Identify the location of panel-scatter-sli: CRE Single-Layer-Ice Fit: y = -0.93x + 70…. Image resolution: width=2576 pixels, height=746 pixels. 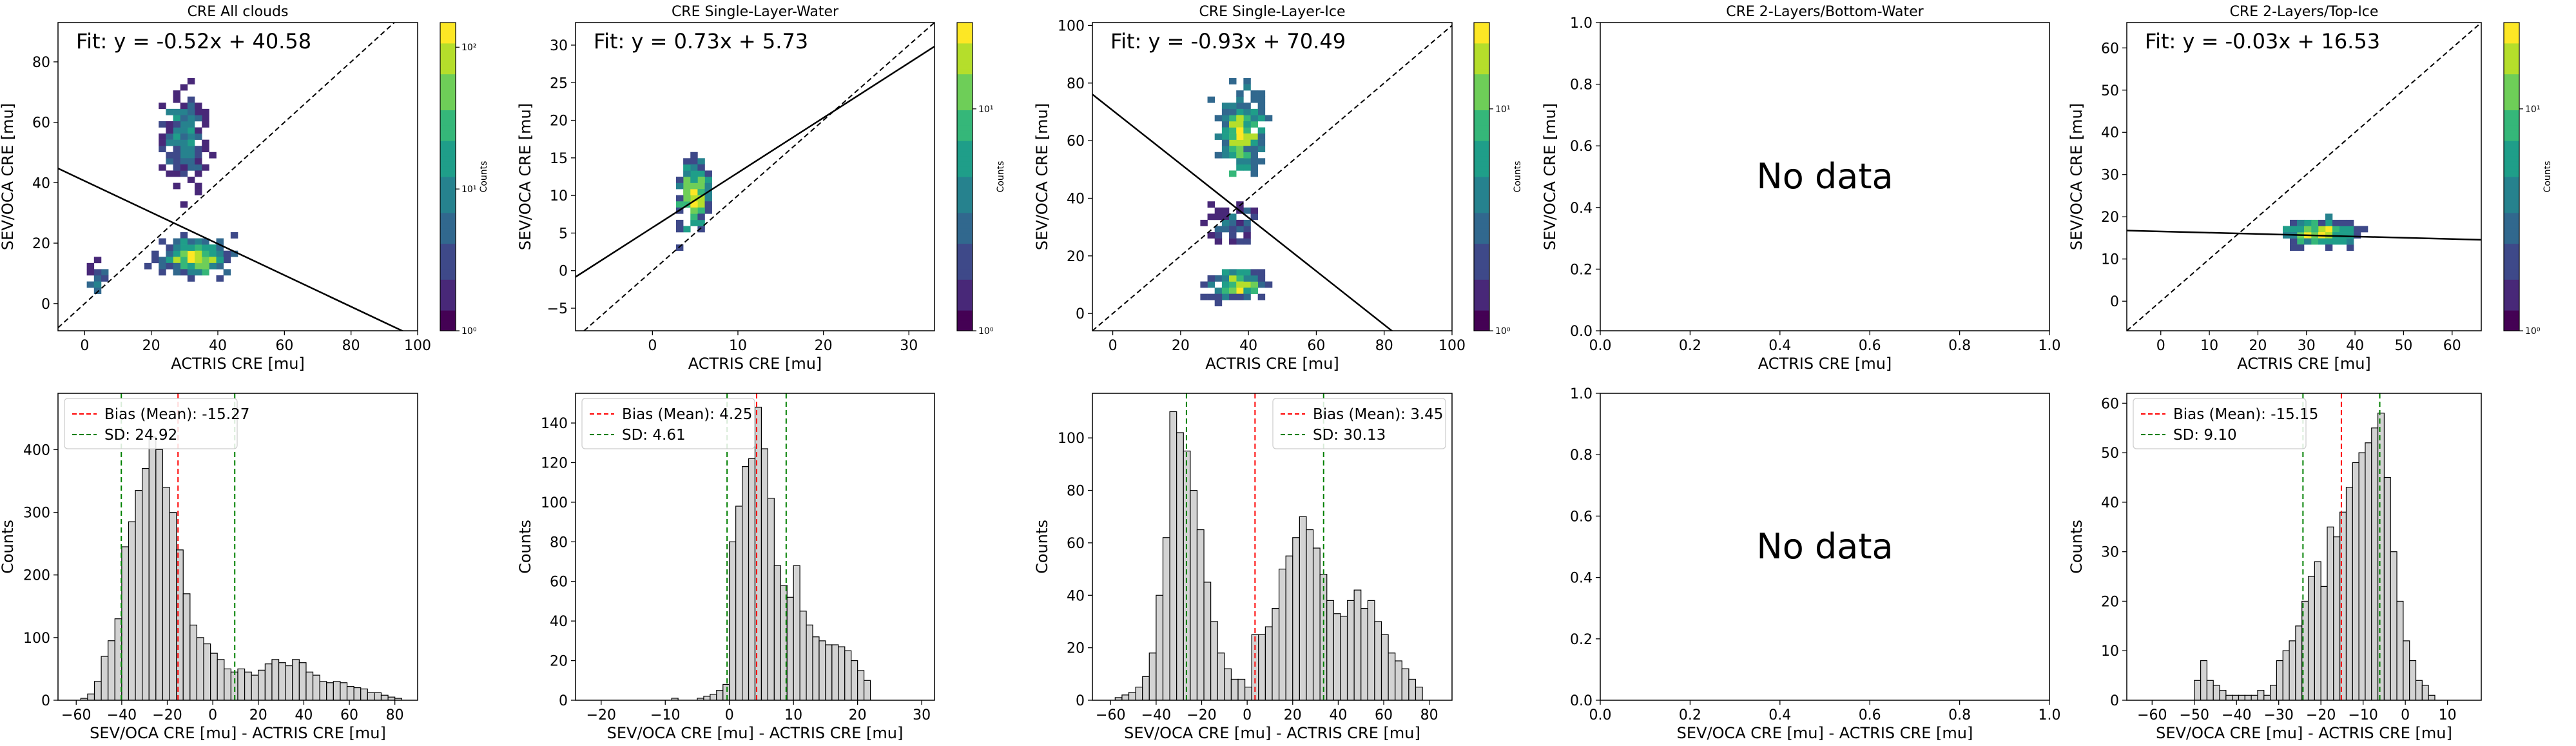
(1278, 188).